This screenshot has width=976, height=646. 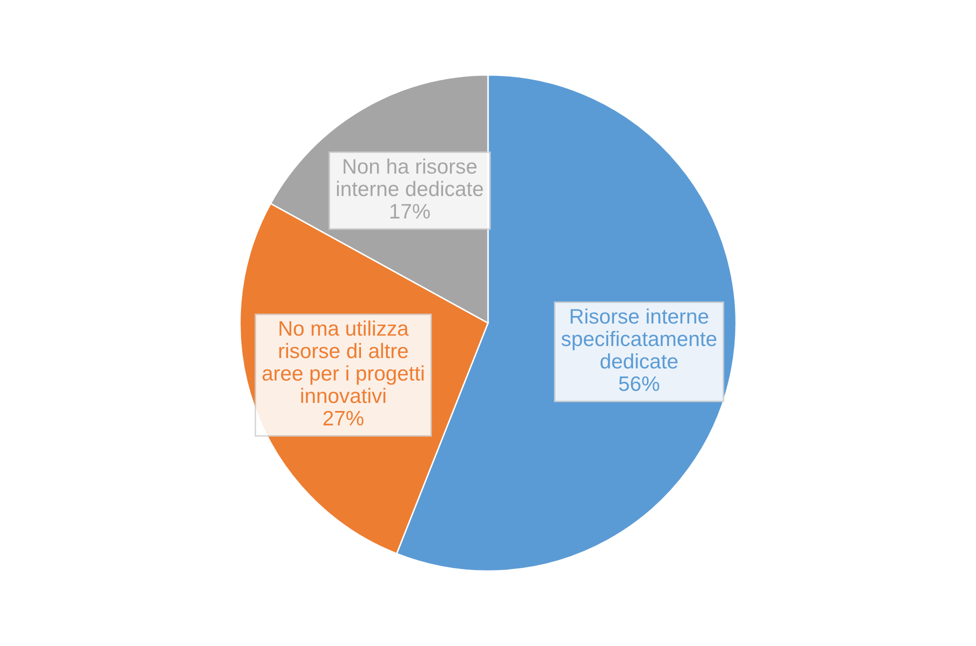 I want to click on slice-label: No ma utilizza risorse di altre aree per i progetti innovativi, so click(x=343, y=362).